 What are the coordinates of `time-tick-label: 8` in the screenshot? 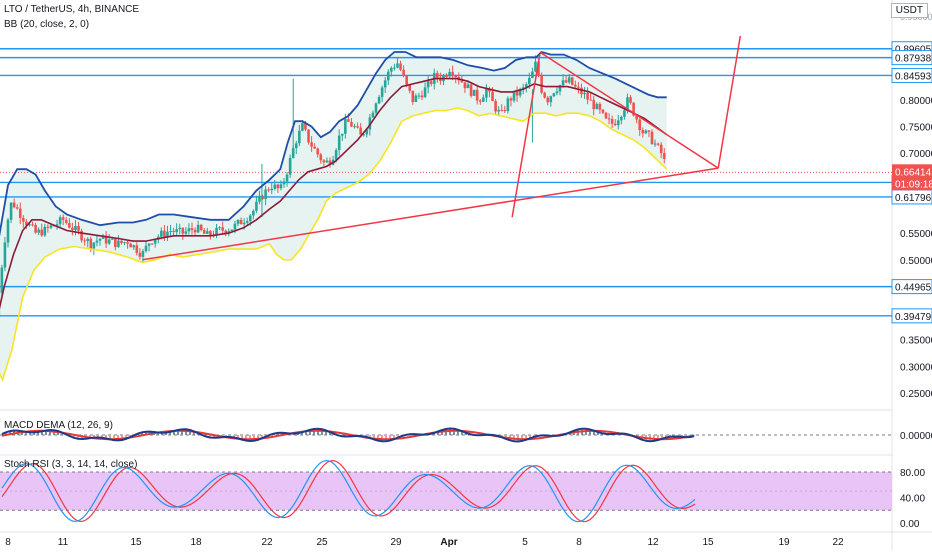 It's located at (579, 542).